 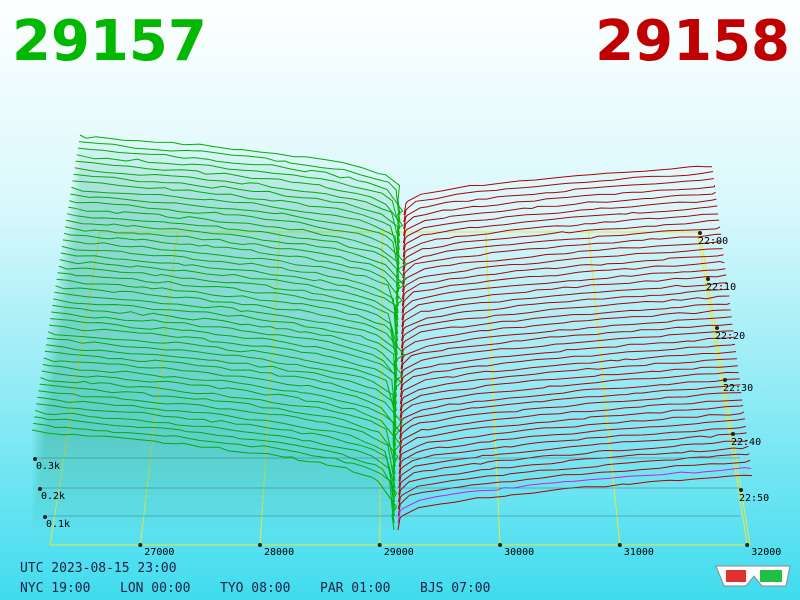 I want to click on time-label: 22:10, so click(x=721, y=287).